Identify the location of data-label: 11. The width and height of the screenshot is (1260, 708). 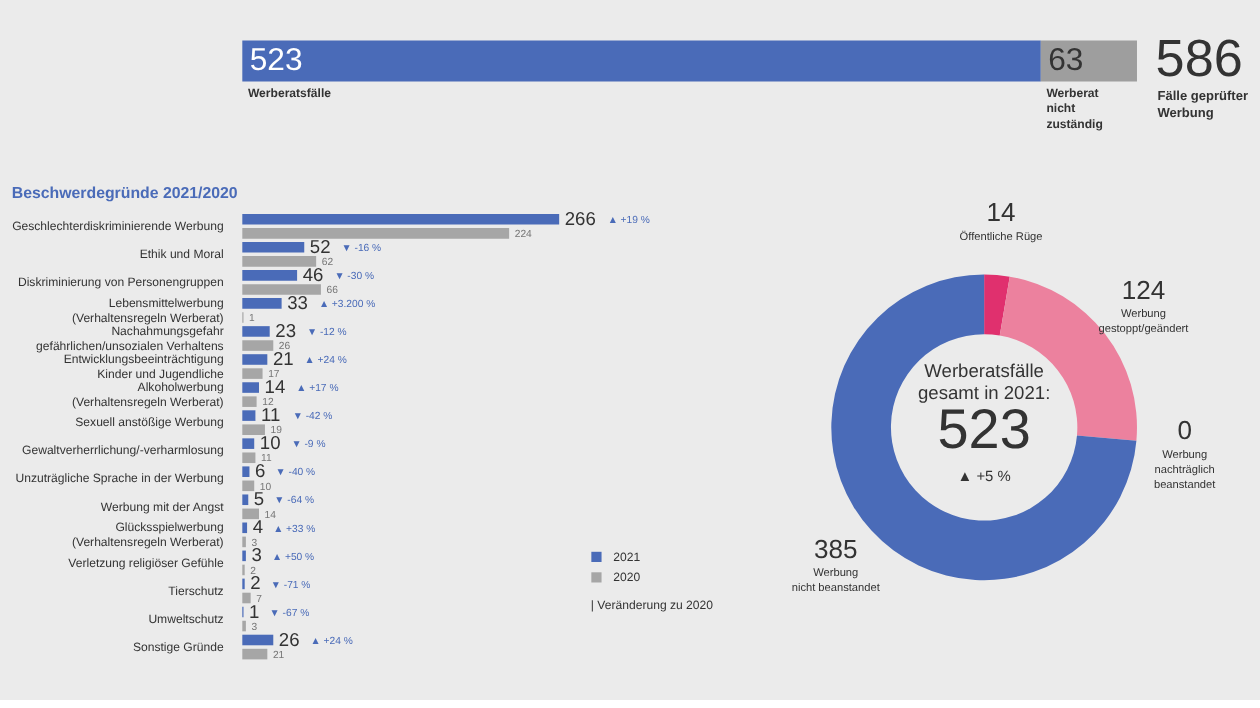
(271, 415).